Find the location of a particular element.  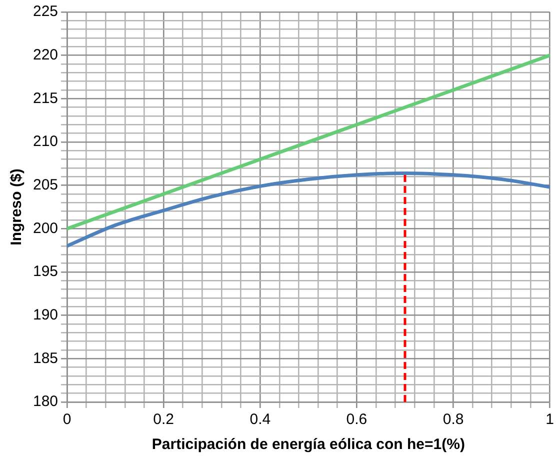

x-tick-label: 0.2 is located at coordinates (163, 419).